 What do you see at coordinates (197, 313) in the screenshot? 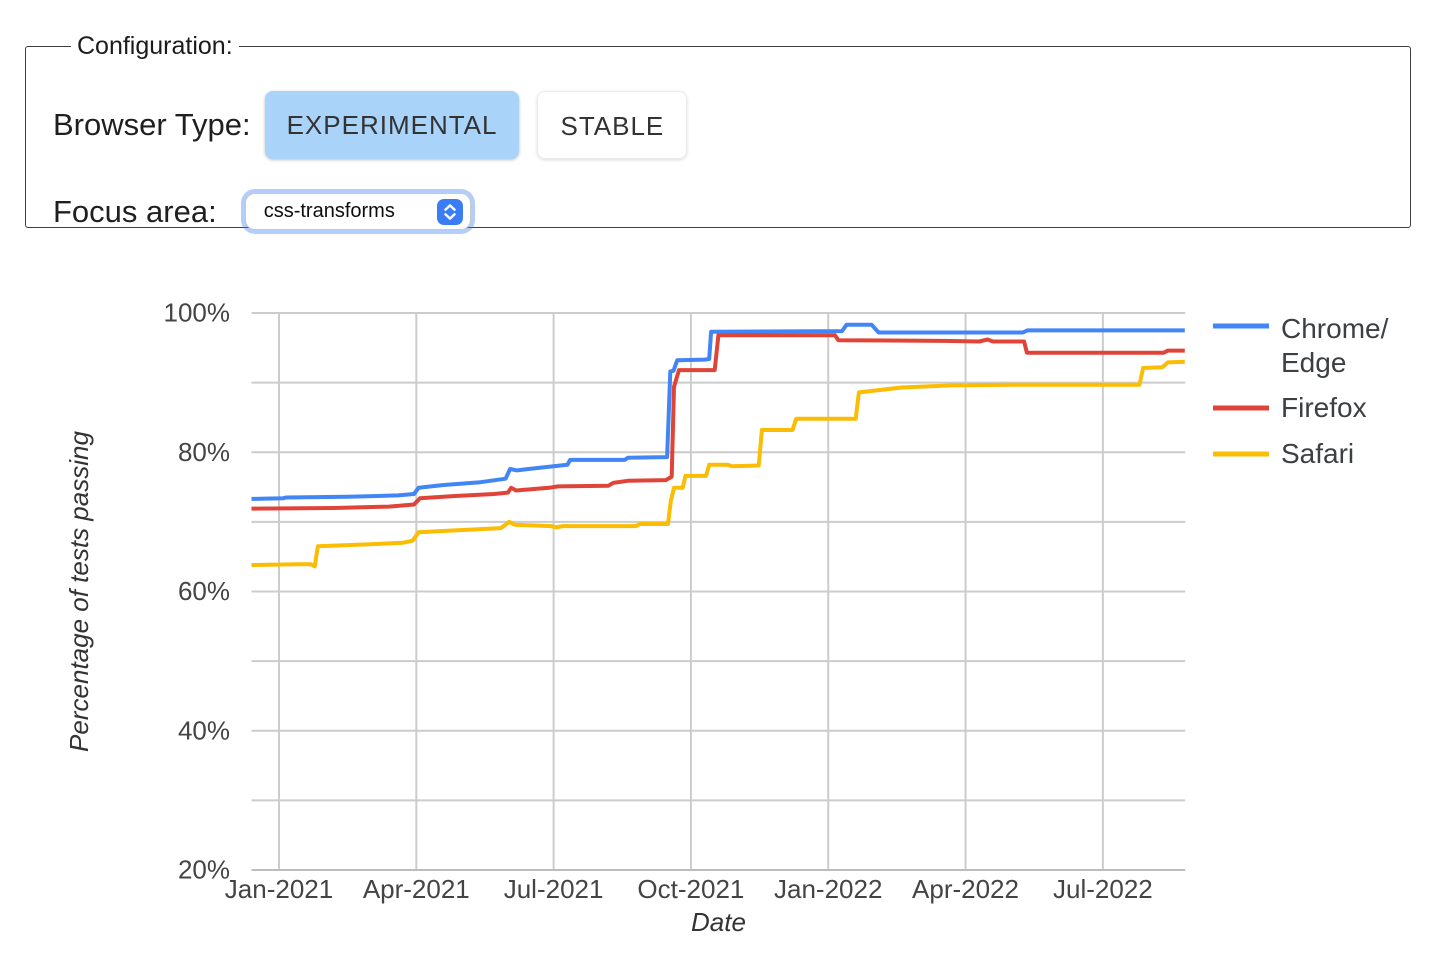
I see `y-tick-100: 100%` at bounding box center [197, 313].